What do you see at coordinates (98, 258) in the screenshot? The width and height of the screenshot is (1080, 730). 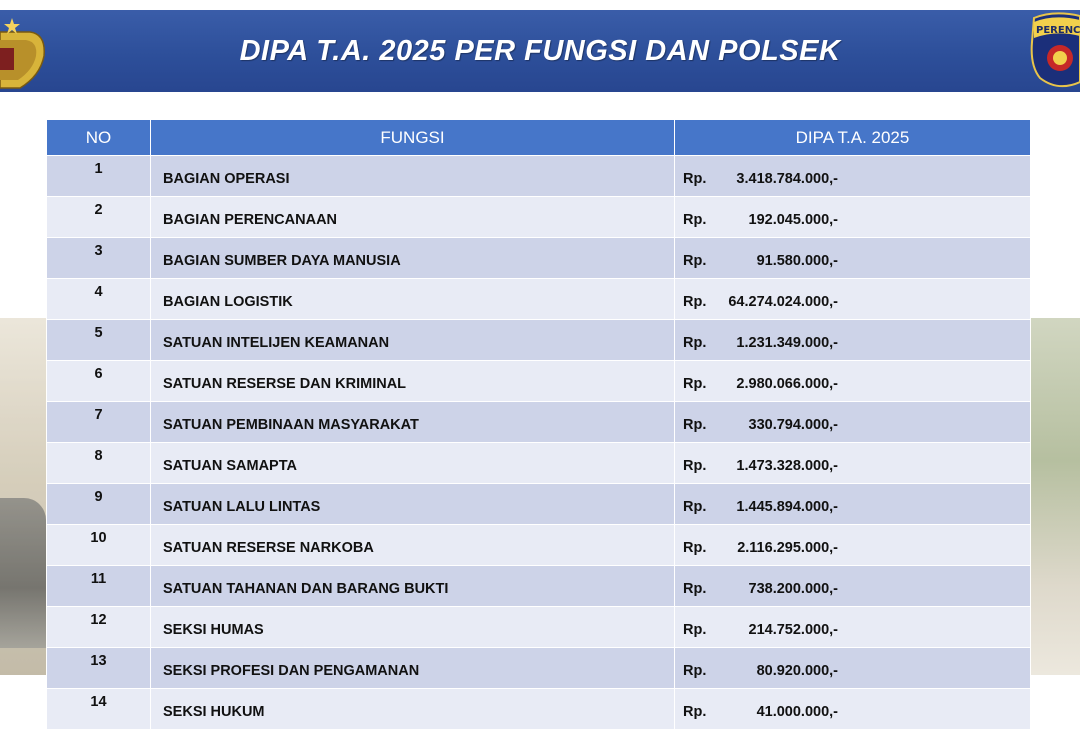 I see `row-number: 3` at bounding box center [98, 258].